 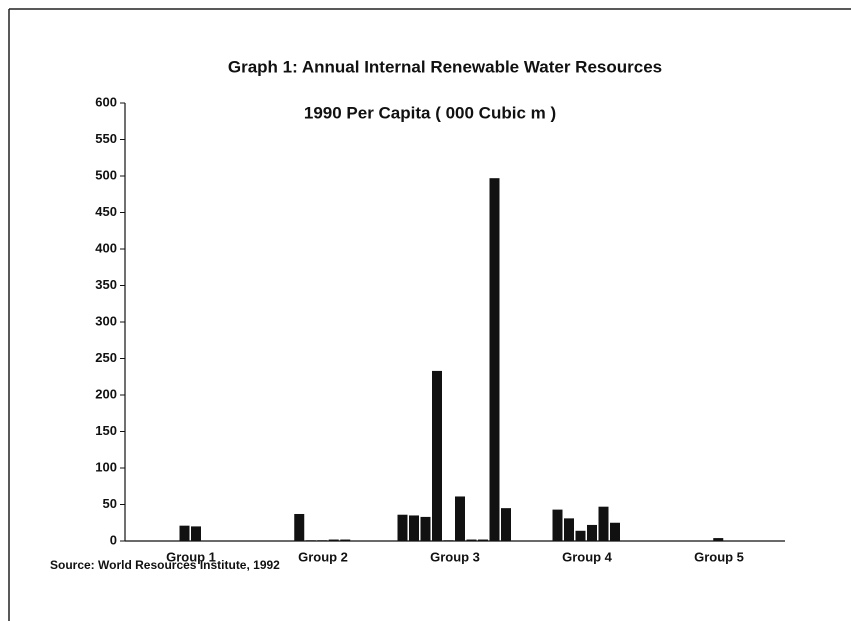 I want to click on y-tick-label: 150, so click(x=106, y=430).